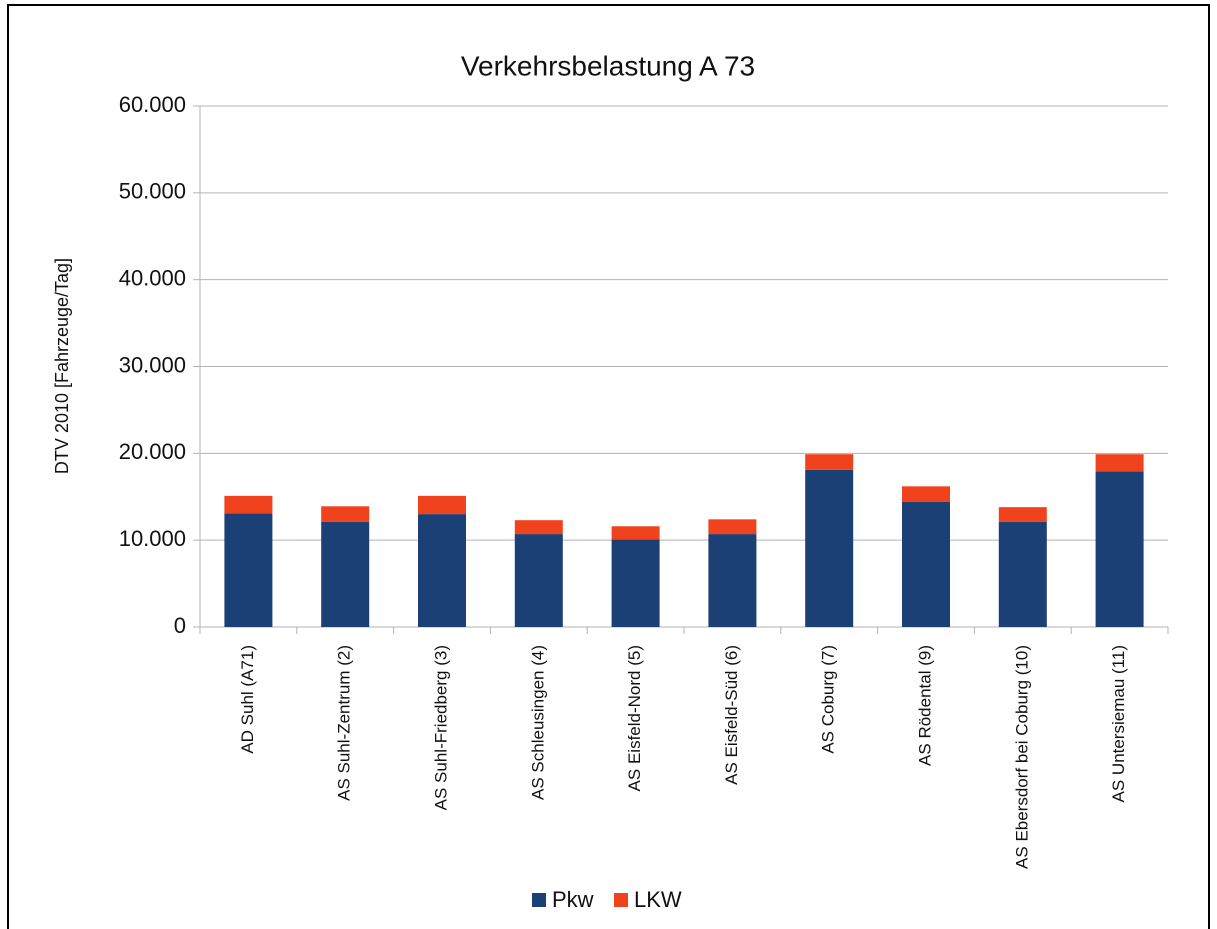 This screenshot has height=929, width=1217. I want to click on y-tick-label: 10.000, so click(152, 538).